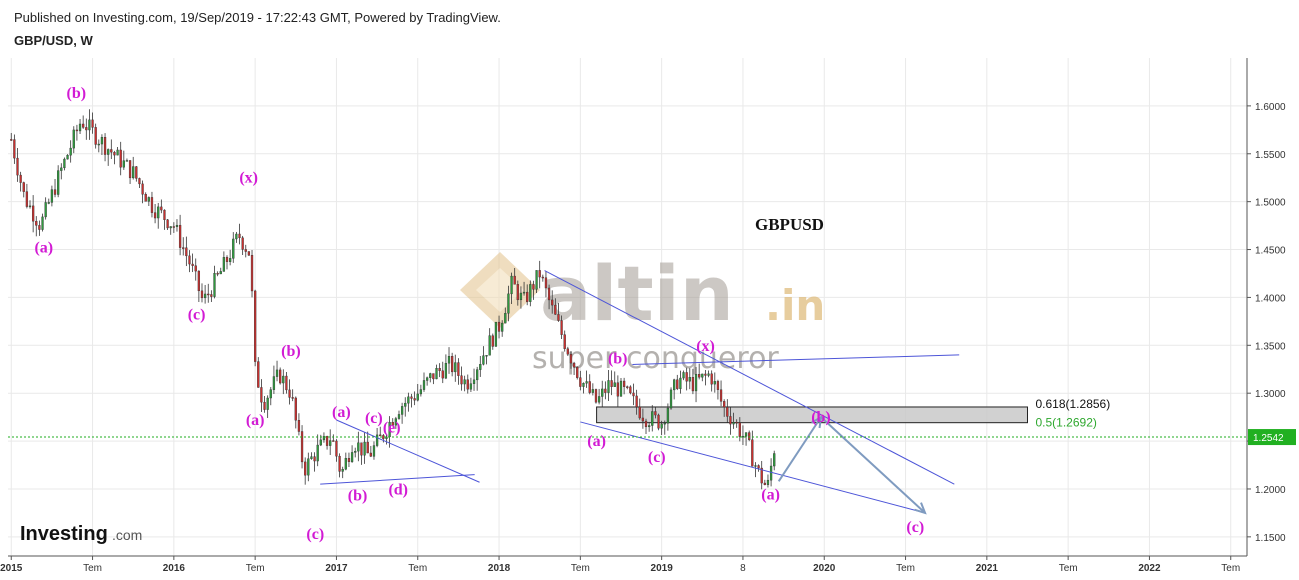 This screenshot has width=1299, height=580. What do you see at coordinates (1270, 251) in the screenshot?
I see `y-tick-label: 1.4500` at bounding box center [1270, 251].